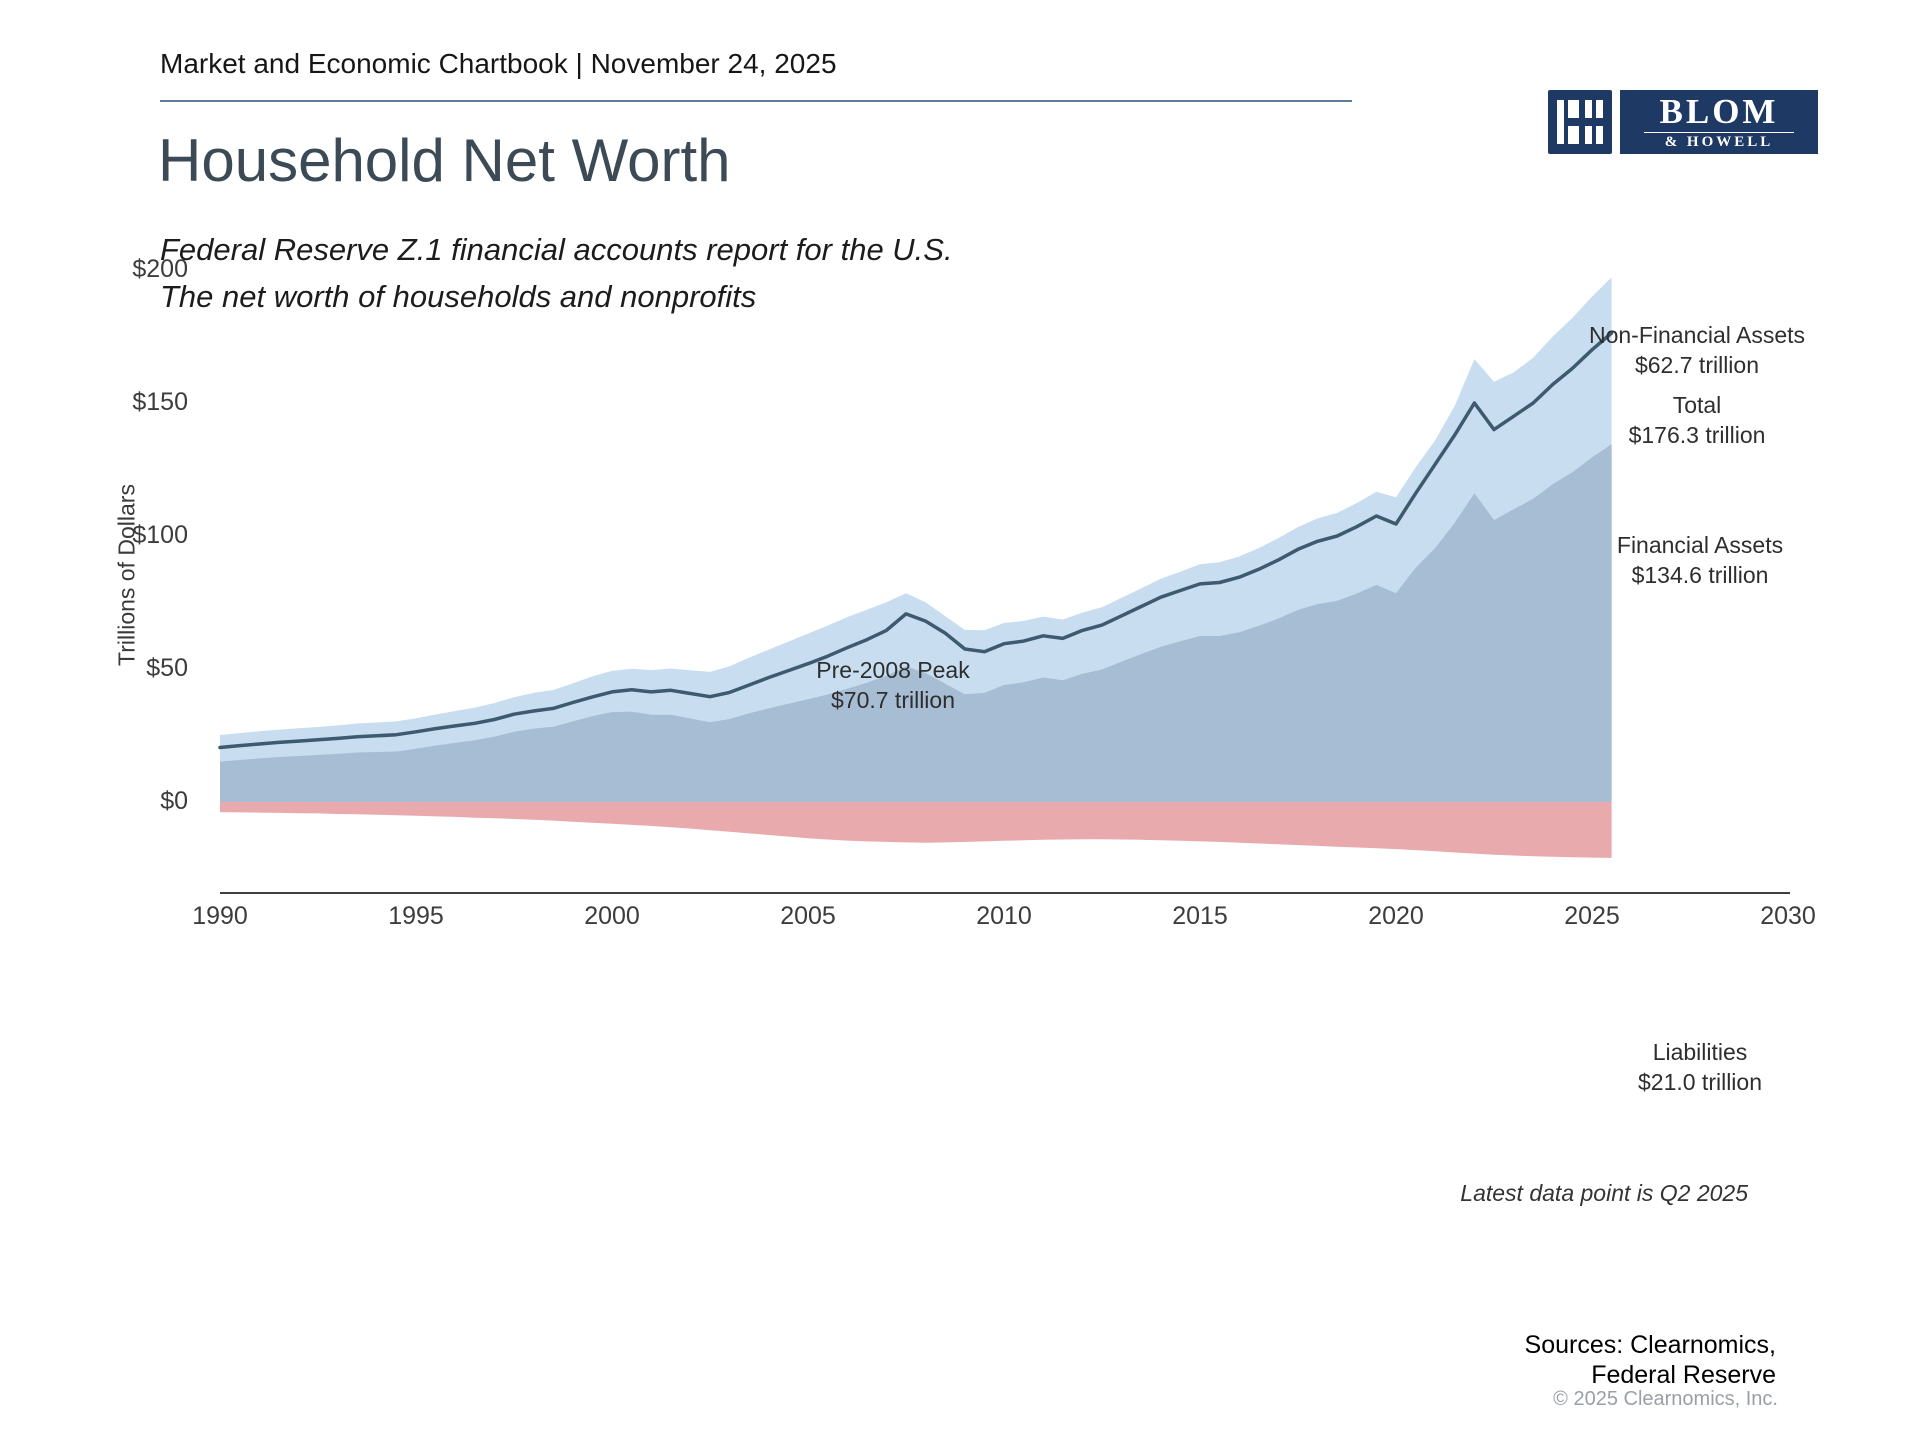 The image size is (1920, 1440). Describe the element at coordinates (1700, 545) in the screenshot. I see `annotation-label: Financial Assets` at that location.